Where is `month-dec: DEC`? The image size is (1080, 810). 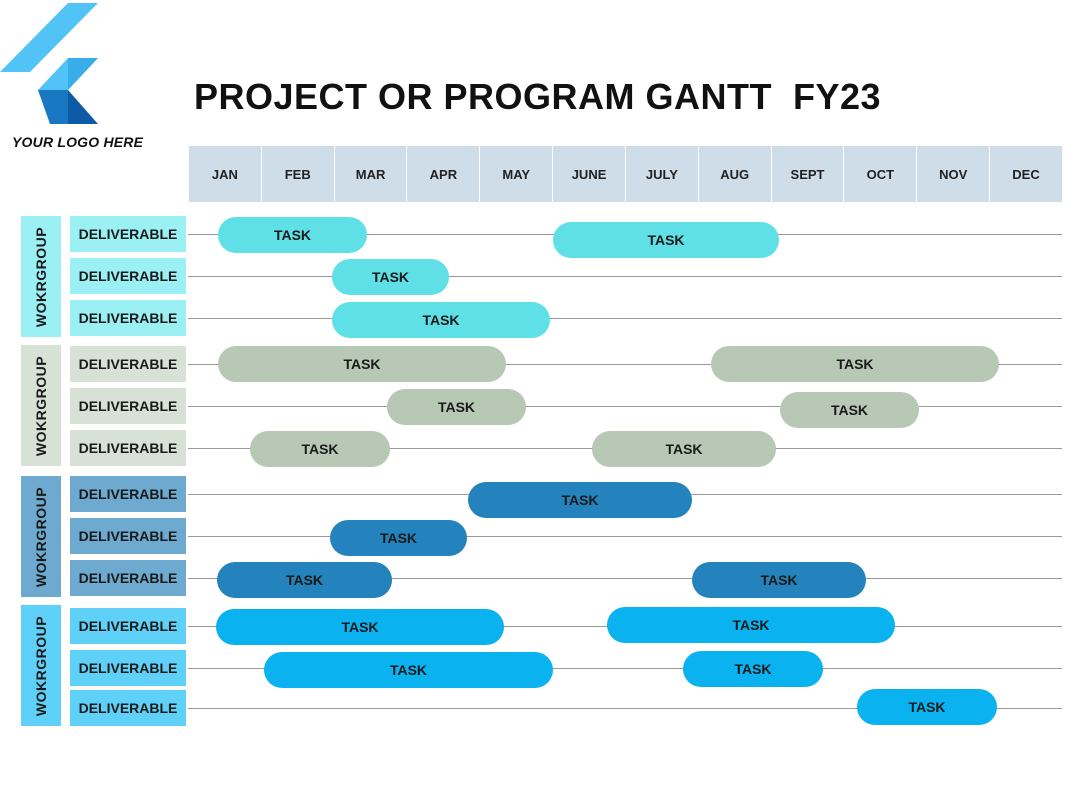 month-dec: DEC is located at coordinates (1026, 174).